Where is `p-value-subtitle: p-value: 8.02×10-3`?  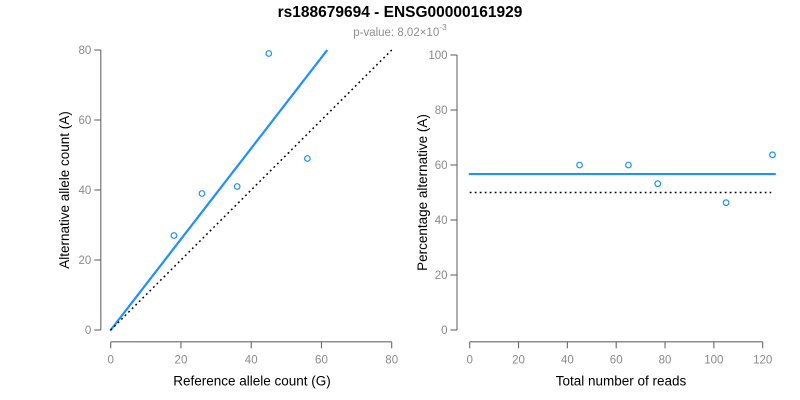
p-value-subtitle: p-value: 8.02×10-3 is located at coordinates (400, 30).